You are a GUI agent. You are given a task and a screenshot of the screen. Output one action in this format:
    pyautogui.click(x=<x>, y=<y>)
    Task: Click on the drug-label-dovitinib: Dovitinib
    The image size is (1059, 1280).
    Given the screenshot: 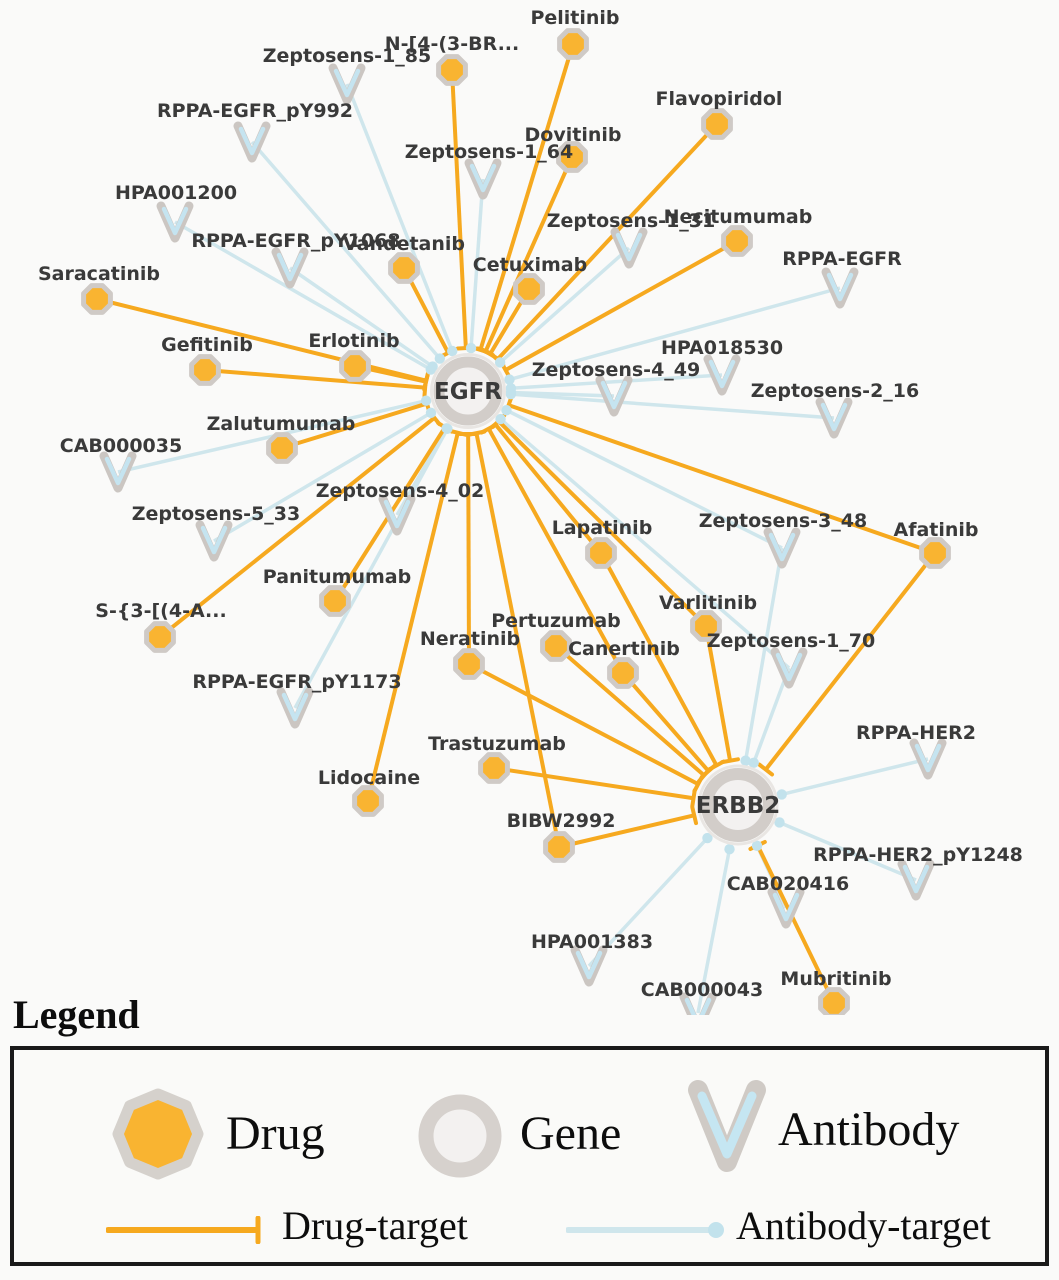 What is the action you would take?
    pyautogui.click(x=573, y=135)
    